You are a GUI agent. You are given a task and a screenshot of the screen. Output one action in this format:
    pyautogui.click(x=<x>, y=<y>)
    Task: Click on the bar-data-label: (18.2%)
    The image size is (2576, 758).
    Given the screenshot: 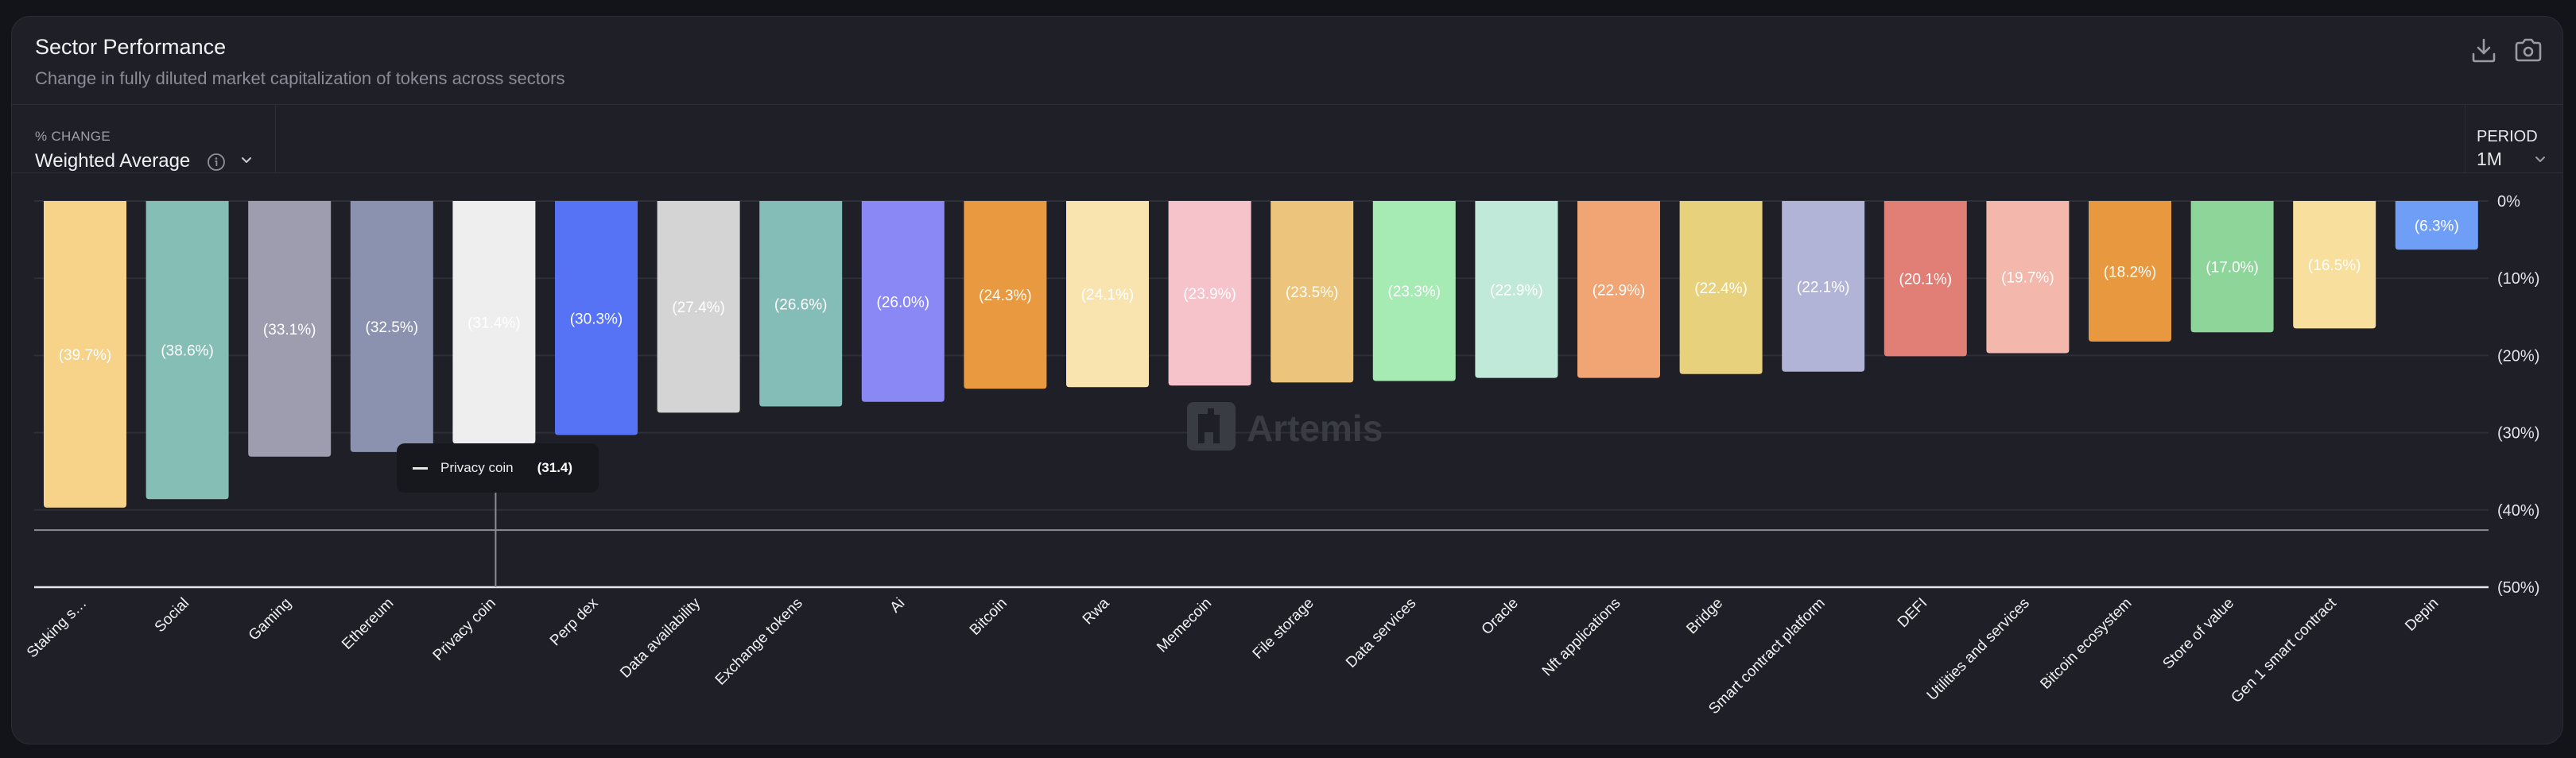 What is the action you would take?
    pyautogui.click(x=2130, y=272)
    